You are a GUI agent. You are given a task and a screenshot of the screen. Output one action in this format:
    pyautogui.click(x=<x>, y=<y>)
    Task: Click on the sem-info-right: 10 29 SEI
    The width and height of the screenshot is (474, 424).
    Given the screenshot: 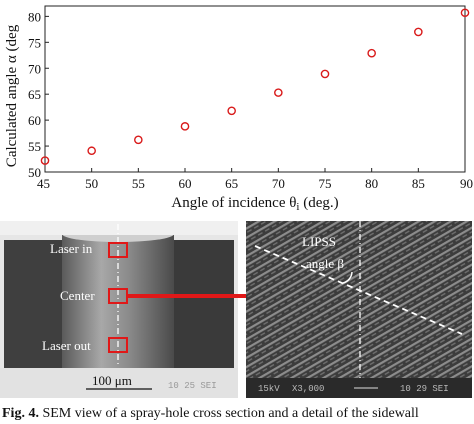 What is the action you would take?
    pyautogui.click(x=424, y=389)
    